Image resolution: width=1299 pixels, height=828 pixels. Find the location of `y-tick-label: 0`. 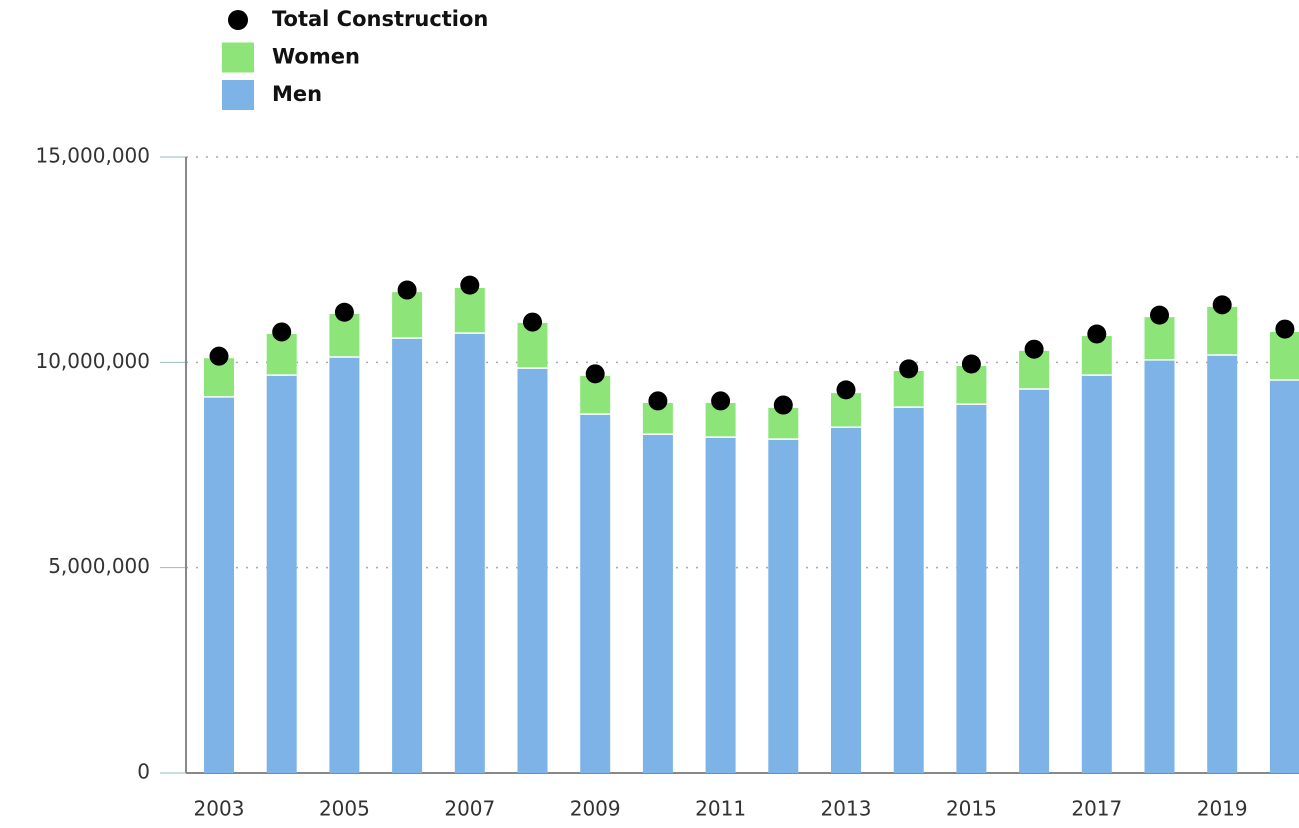

y-tick-label: 0 is located at coordinates (143, 772).